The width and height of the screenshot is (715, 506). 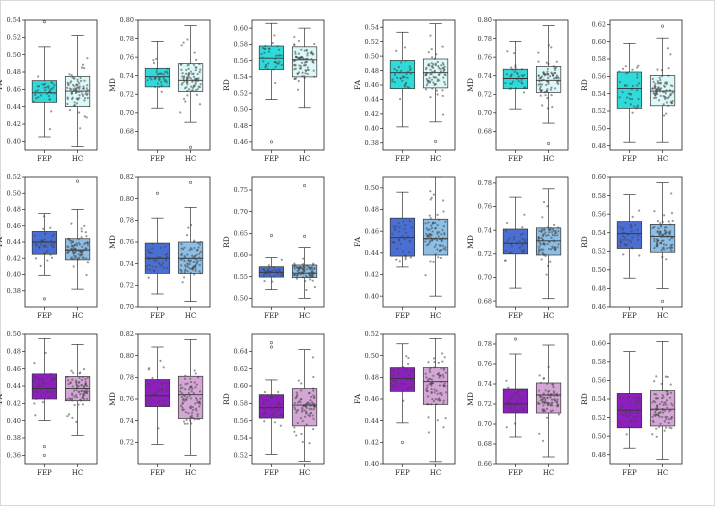 I want to click on outlier-point, so click(x=44, y=22).